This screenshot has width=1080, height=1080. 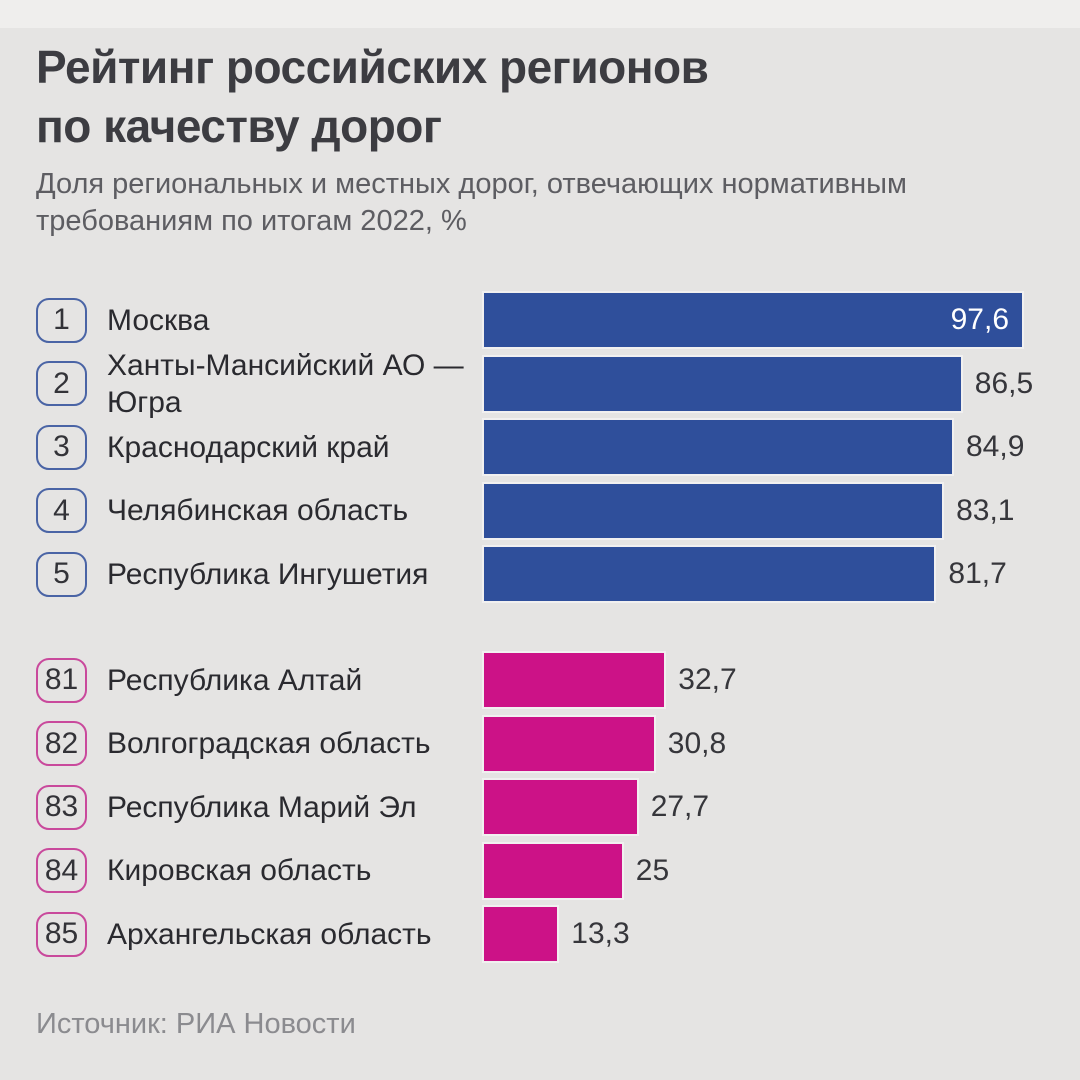 I want to click on rank-badge: 85, so click(x=61, y=934).